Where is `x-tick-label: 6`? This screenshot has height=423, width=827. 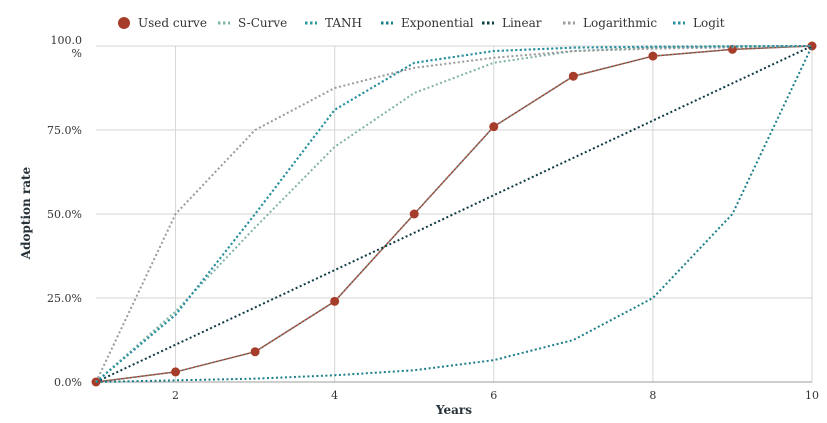
x-tick-label: 6 is located at coordinates (493, 395).